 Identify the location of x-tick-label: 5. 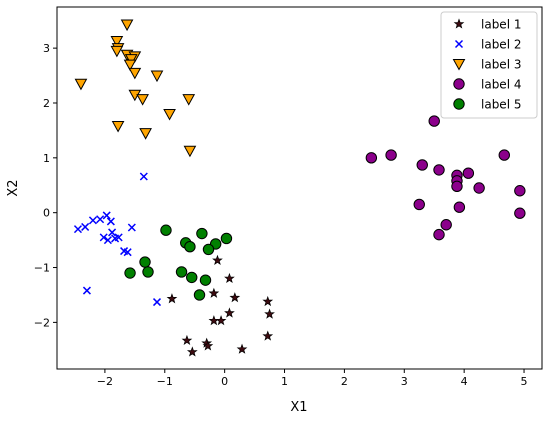
(524, 381).